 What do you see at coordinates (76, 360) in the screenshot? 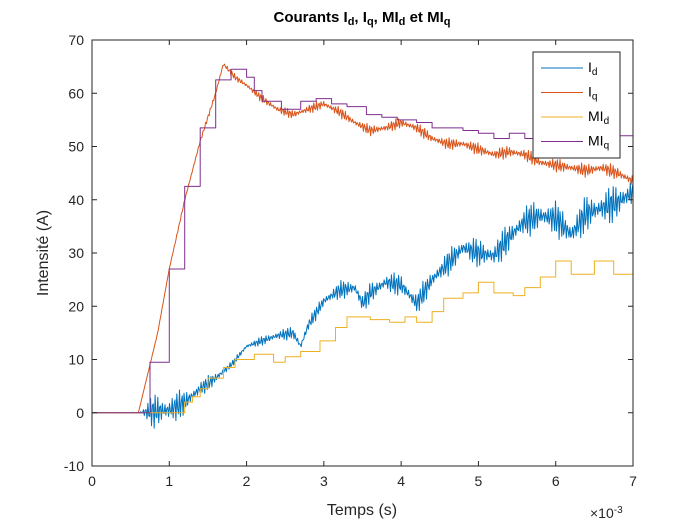
I see `y-tick-label: 10` at bounding box center [76, 360].